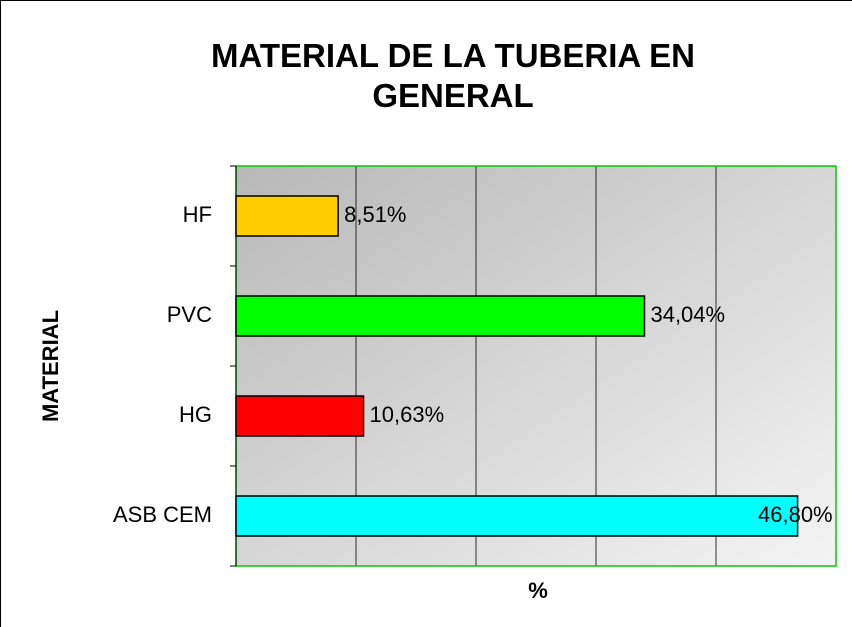  What do you see at coordinates (162, 514) in the screenshot?
I see `y-tick-label: ASB CEM` at bounding box center [162, 514].